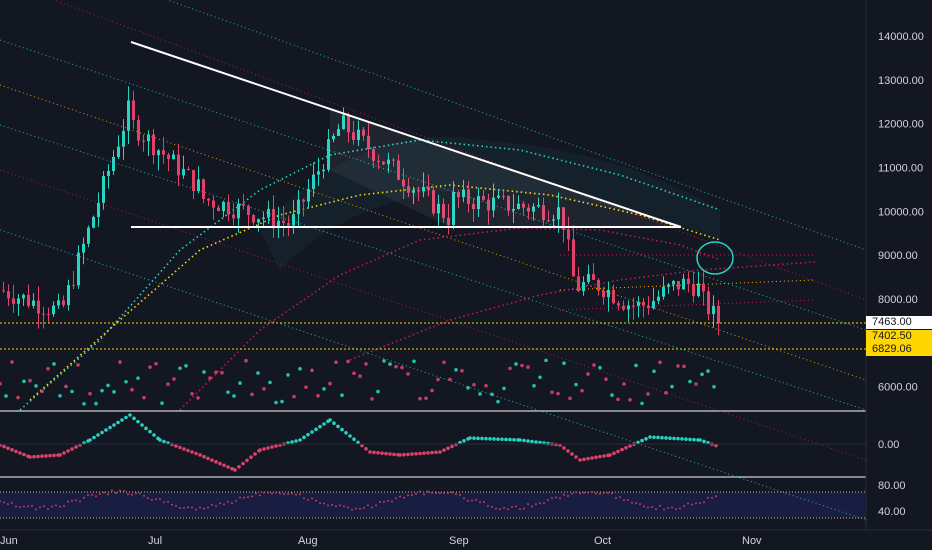 This screenshot has height=550, width=932. I want to click on time-axis: Jun Jul Aug Sep Oct Nov, so click(381, 541).